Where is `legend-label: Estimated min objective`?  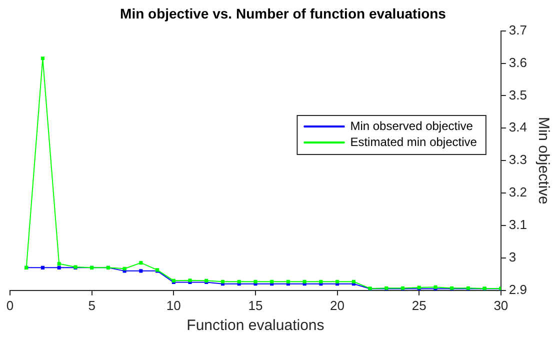 legend-label: Estimated min objective is located at coordinates (414, 141).